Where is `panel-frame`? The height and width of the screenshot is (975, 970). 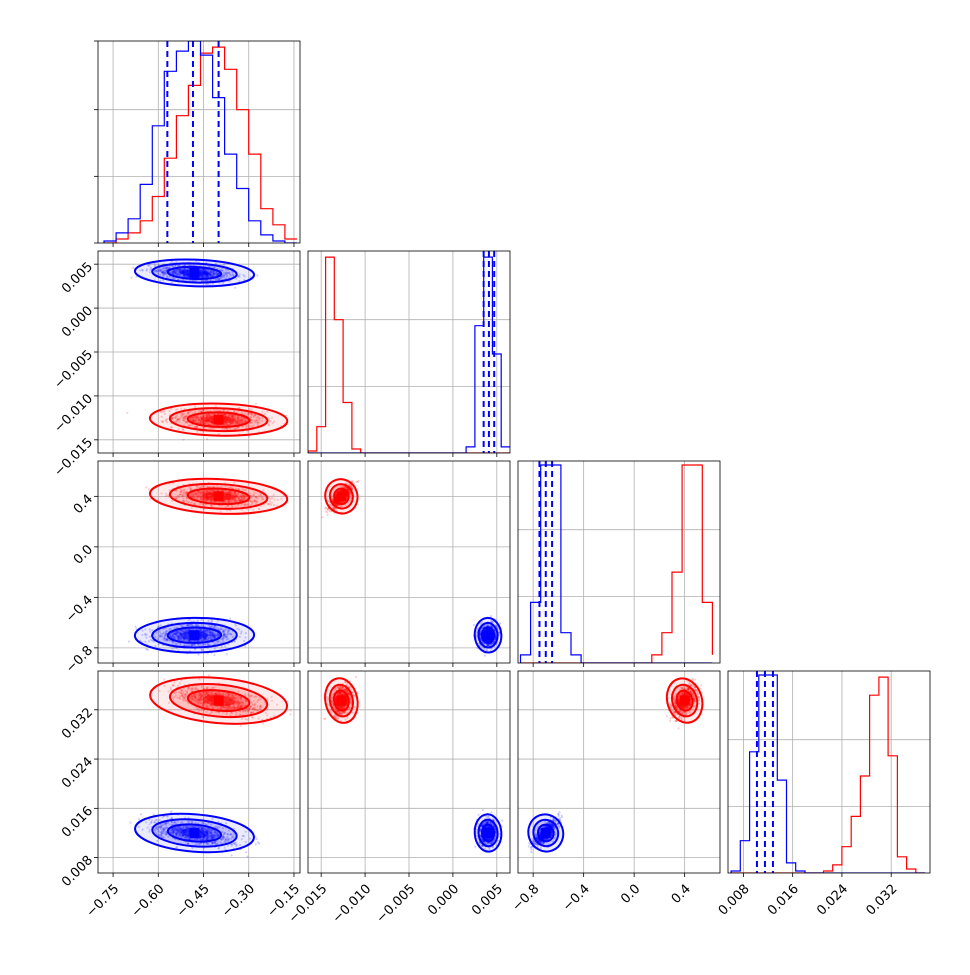 panel-frame is located at coordinates (199, 142).